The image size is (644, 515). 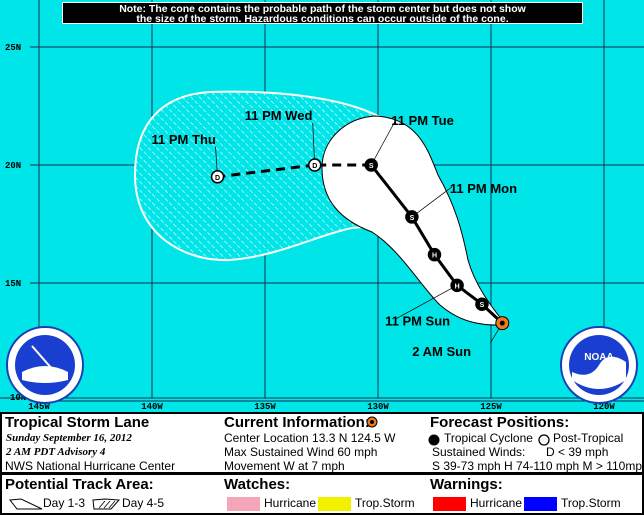 I want to click on advisory: 2 AM PDT Advisory 4, so click(x=56, y=452).